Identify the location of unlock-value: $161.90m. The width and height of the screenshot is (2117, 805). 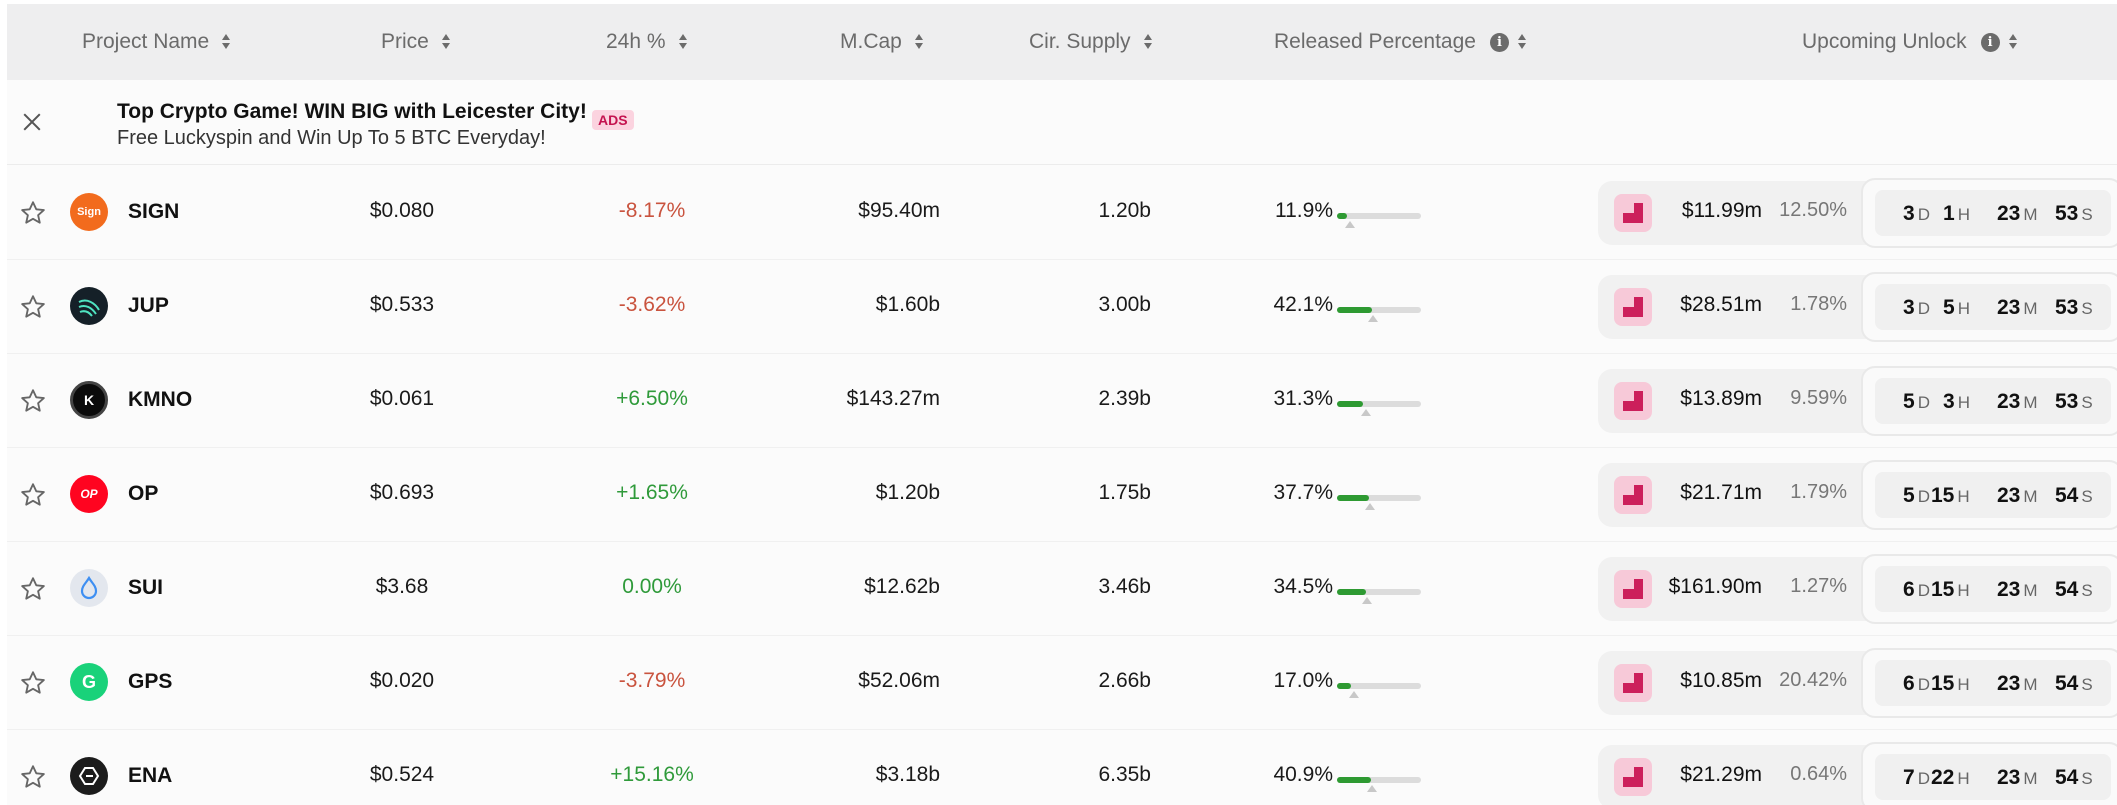
(1715, 586).